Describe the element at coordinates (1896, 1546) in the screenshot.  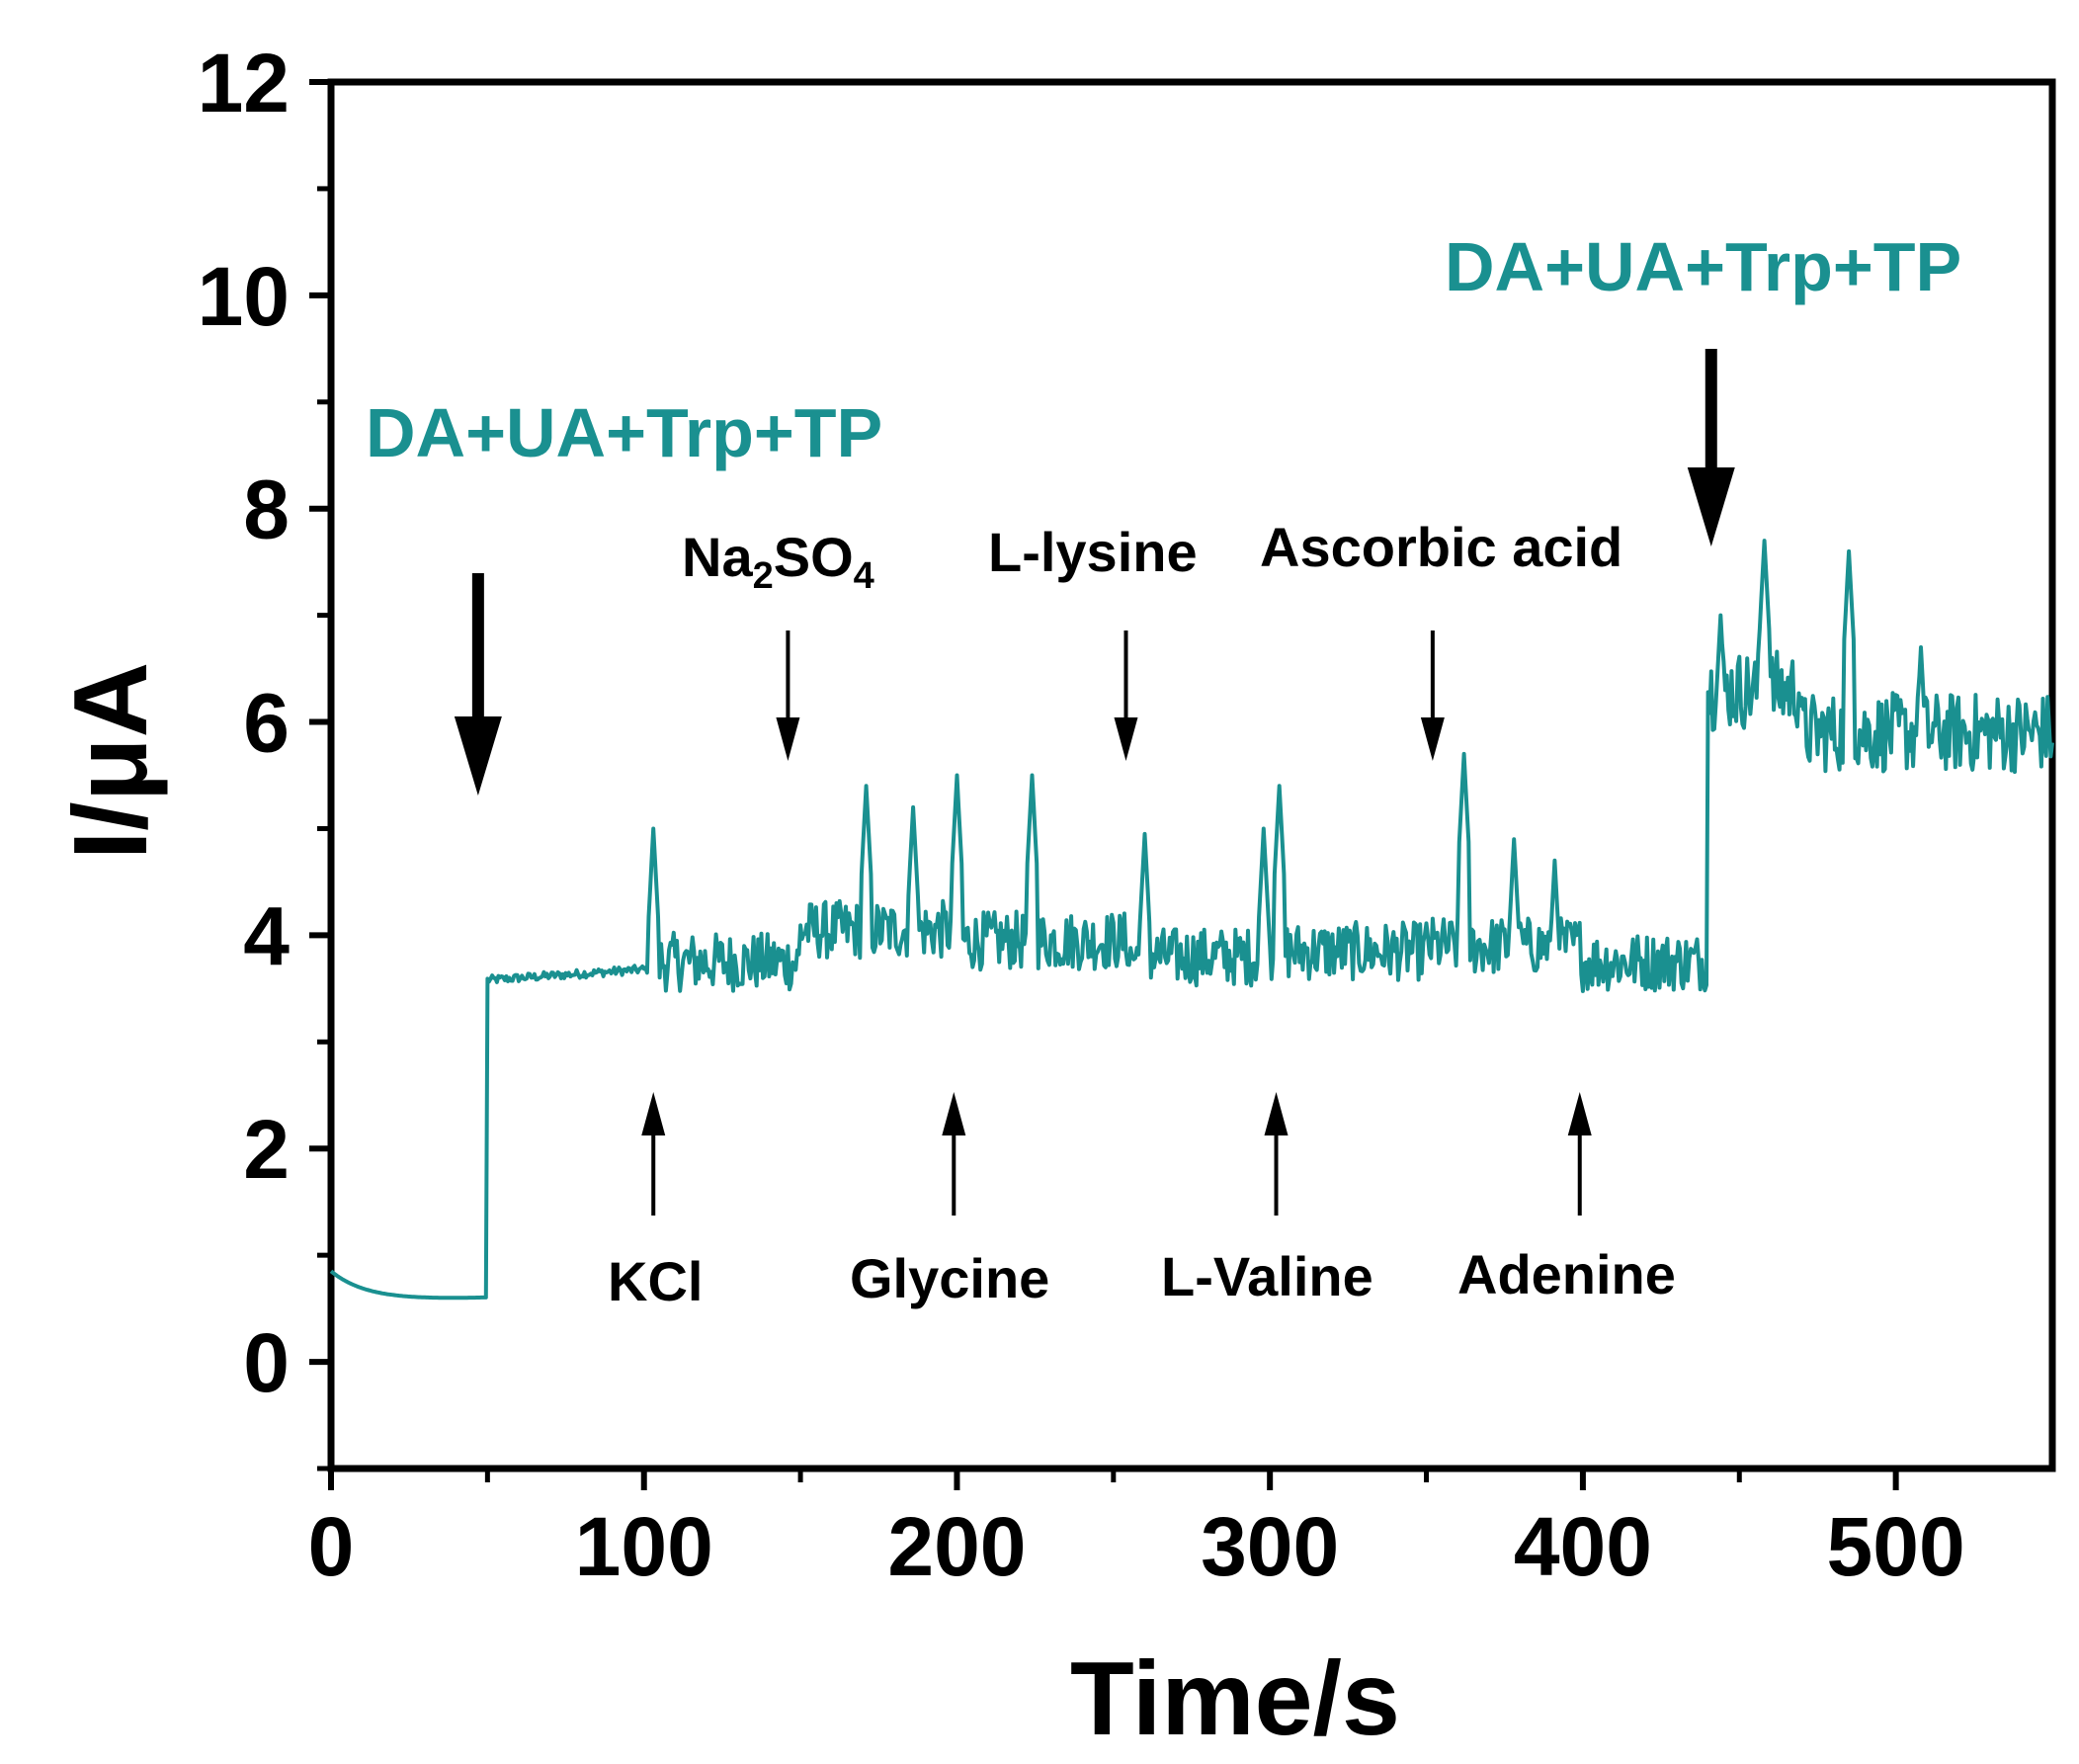
I see `x-tick-label: 500` at that location.